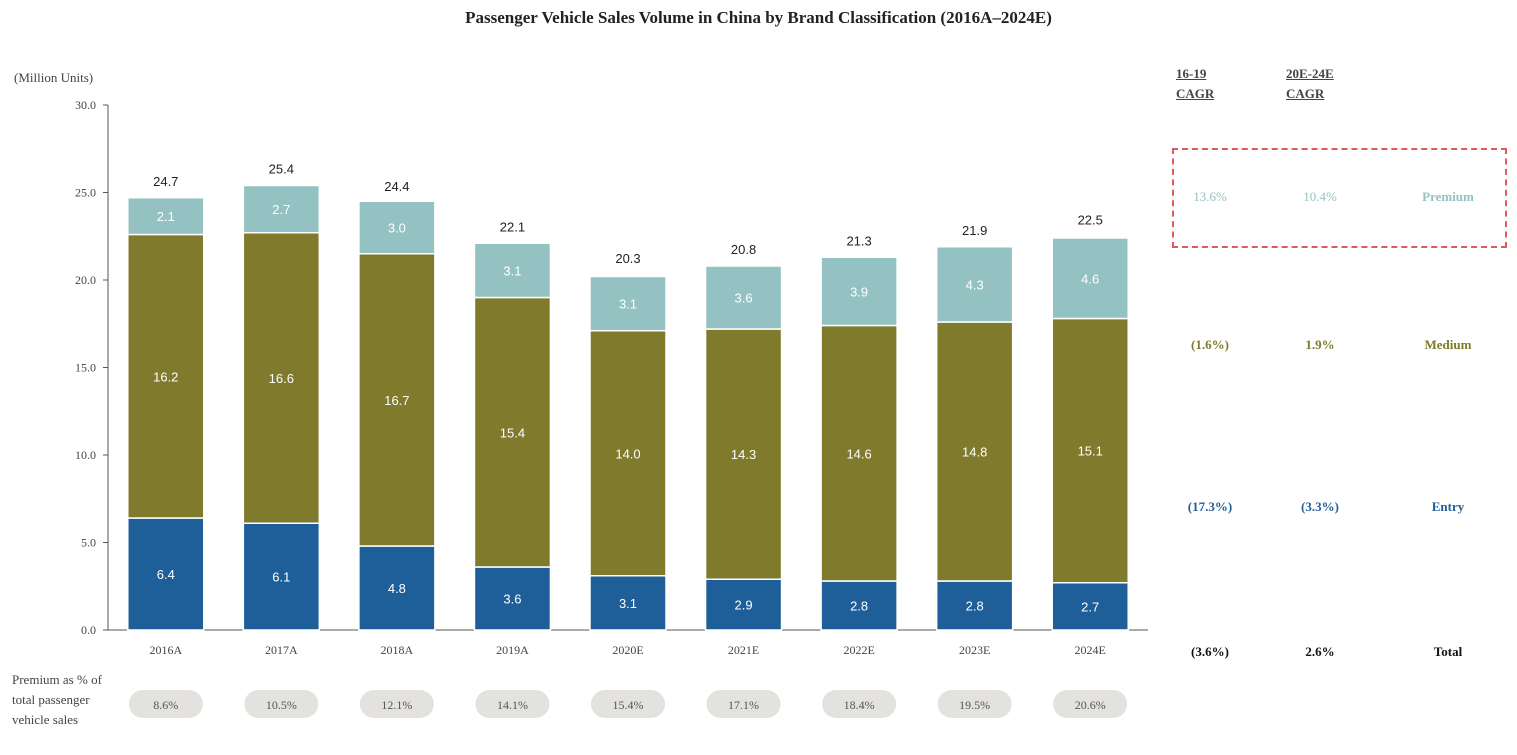 The image size is (1517, 755). What do you see at coordinates (165, 650) in the screenshot?
I see `x-tick-label: 2016A` at bounding box center [165, 650].